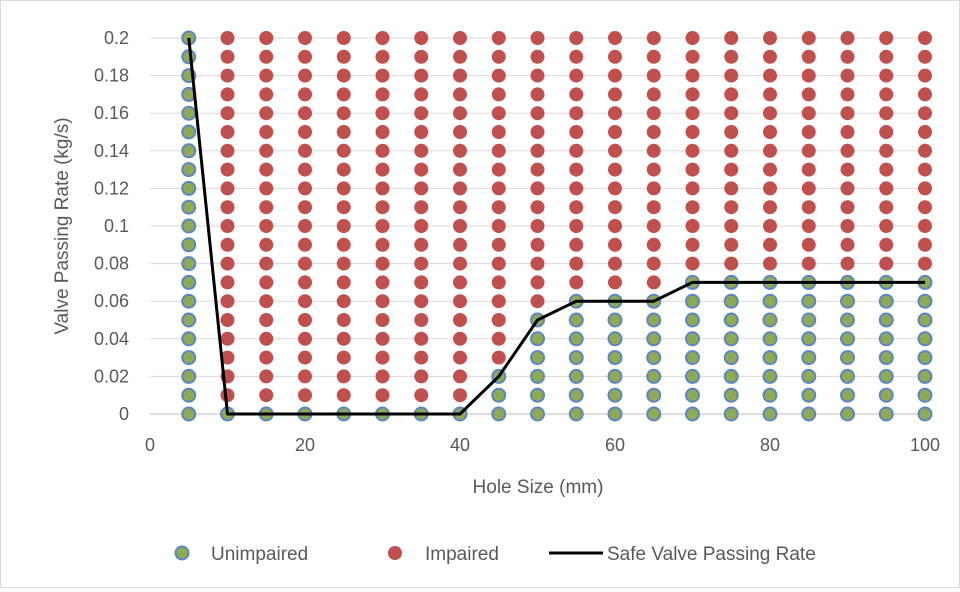 The width and height of the screenshot is (960, 592). Describe the element at coordinates (111, 76) in the screenshot. I see `y-tick-label: 0.18` at that location.